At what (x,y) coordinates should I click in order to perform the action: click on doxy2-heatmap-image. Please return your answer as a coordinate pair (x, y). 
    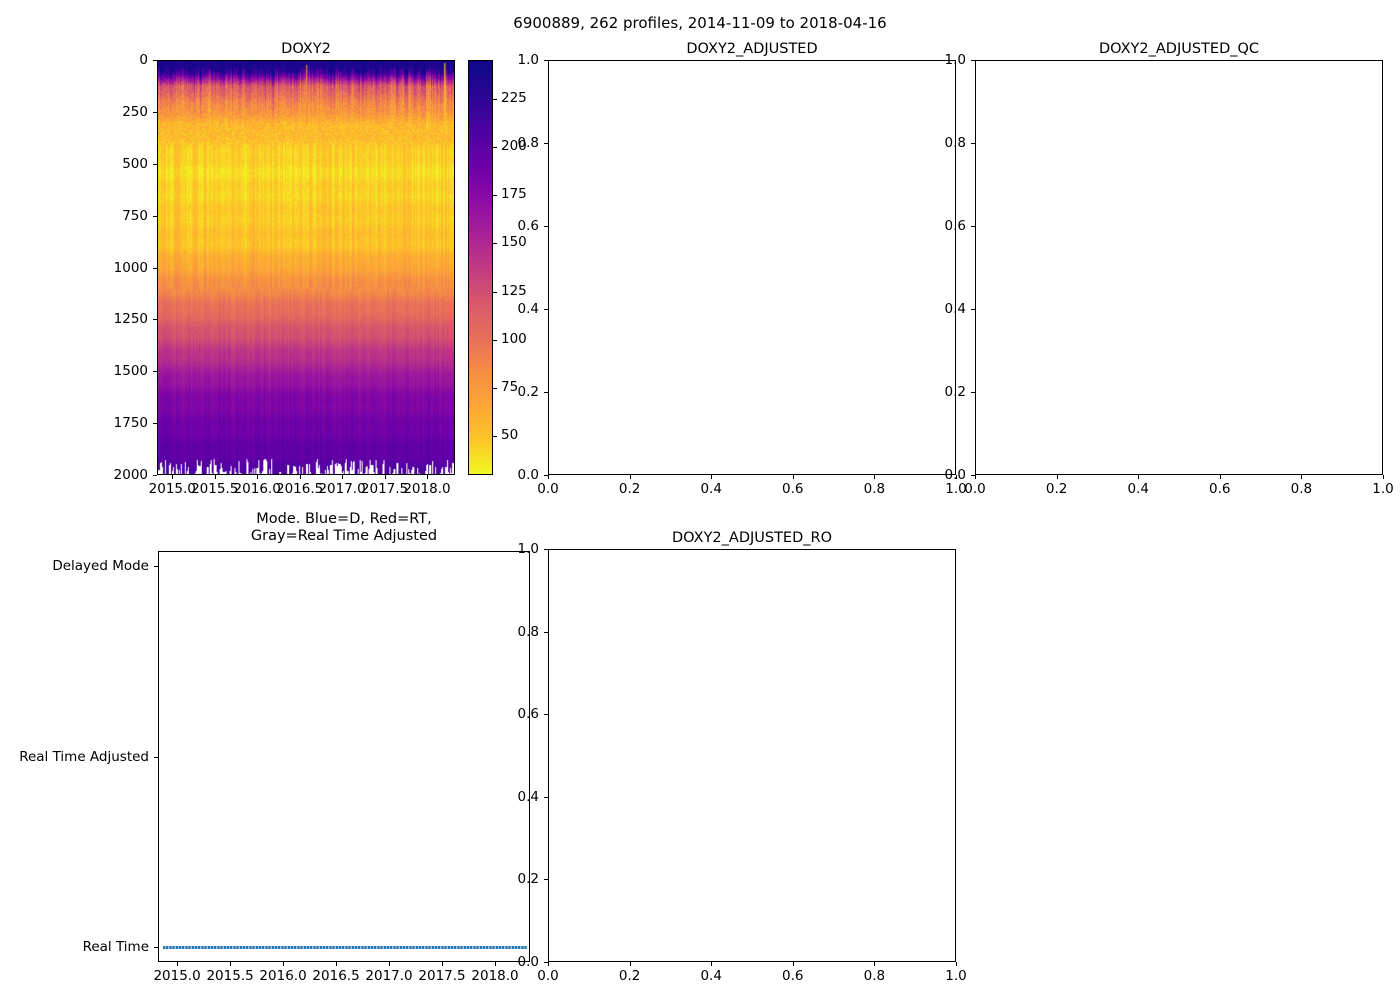
    Looking at the image, I should click on (306, 267).